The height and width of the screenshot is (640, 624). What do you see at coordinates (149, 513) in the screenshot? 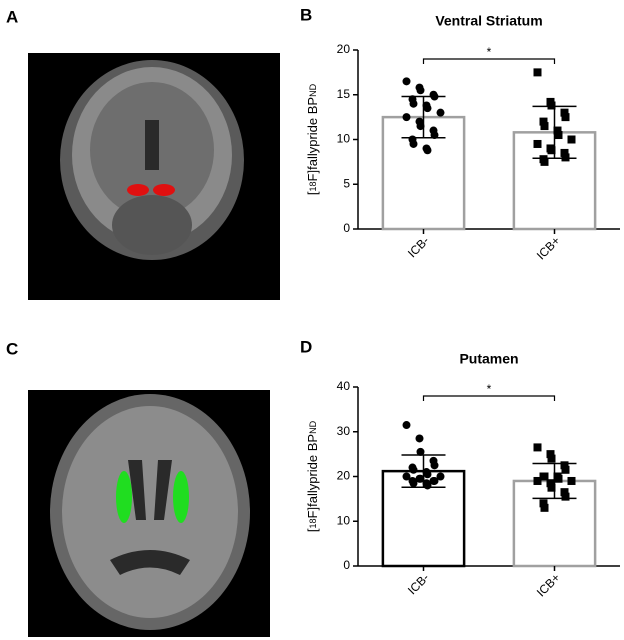
I see `mri-axial` at bounding box center [149, 513].